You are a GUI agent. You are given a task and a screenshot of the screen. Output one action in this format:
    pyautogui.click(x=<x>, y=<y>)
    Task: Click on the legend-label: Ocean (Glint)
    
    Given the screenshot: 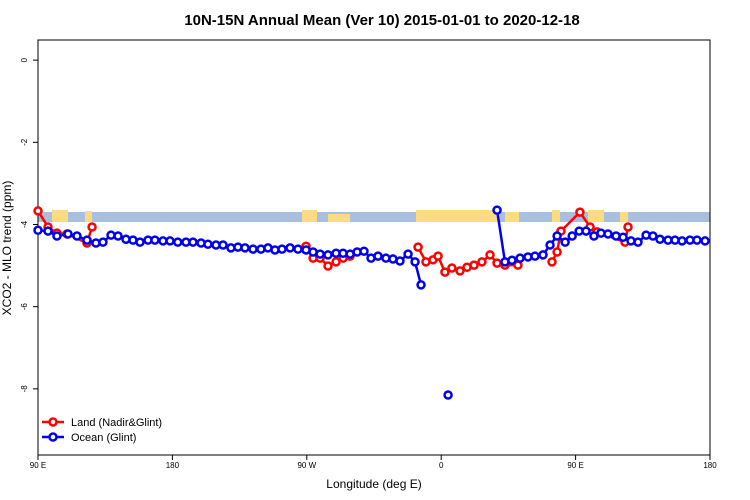 What is the action you would take?
    pyautogui.click(x=103, y=438)
    